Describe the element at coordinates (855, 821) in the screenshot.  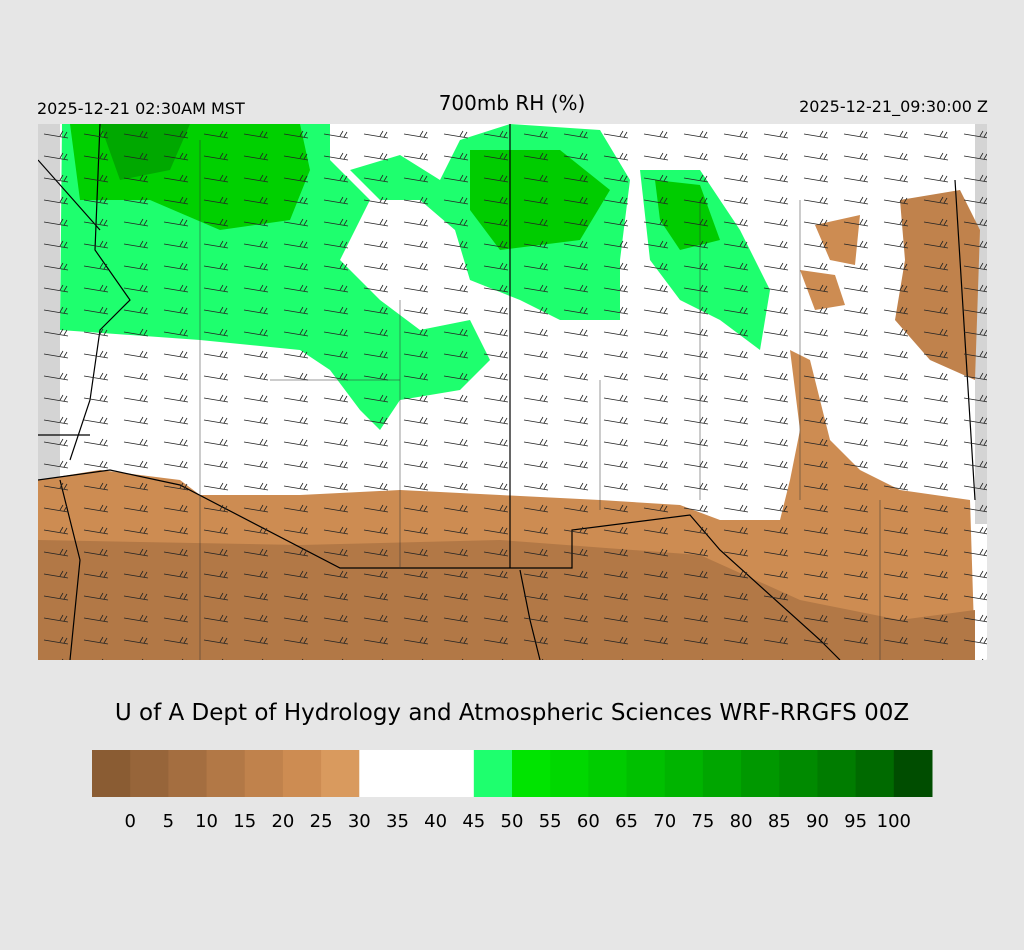
I see `colorbar-label: 95` at that location.